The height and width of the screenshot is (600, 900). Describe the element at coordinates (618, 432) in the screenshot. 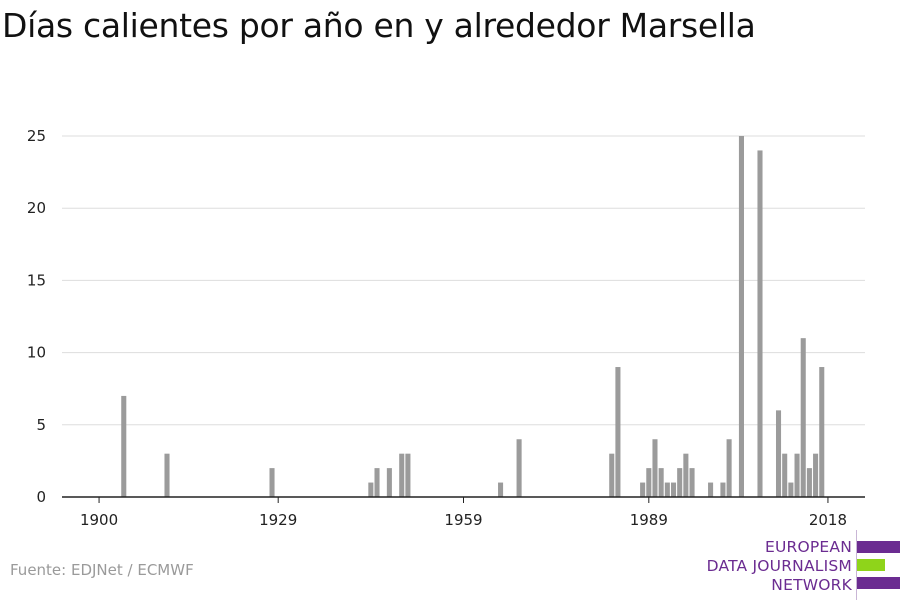

I see `bar-1984` at that location.